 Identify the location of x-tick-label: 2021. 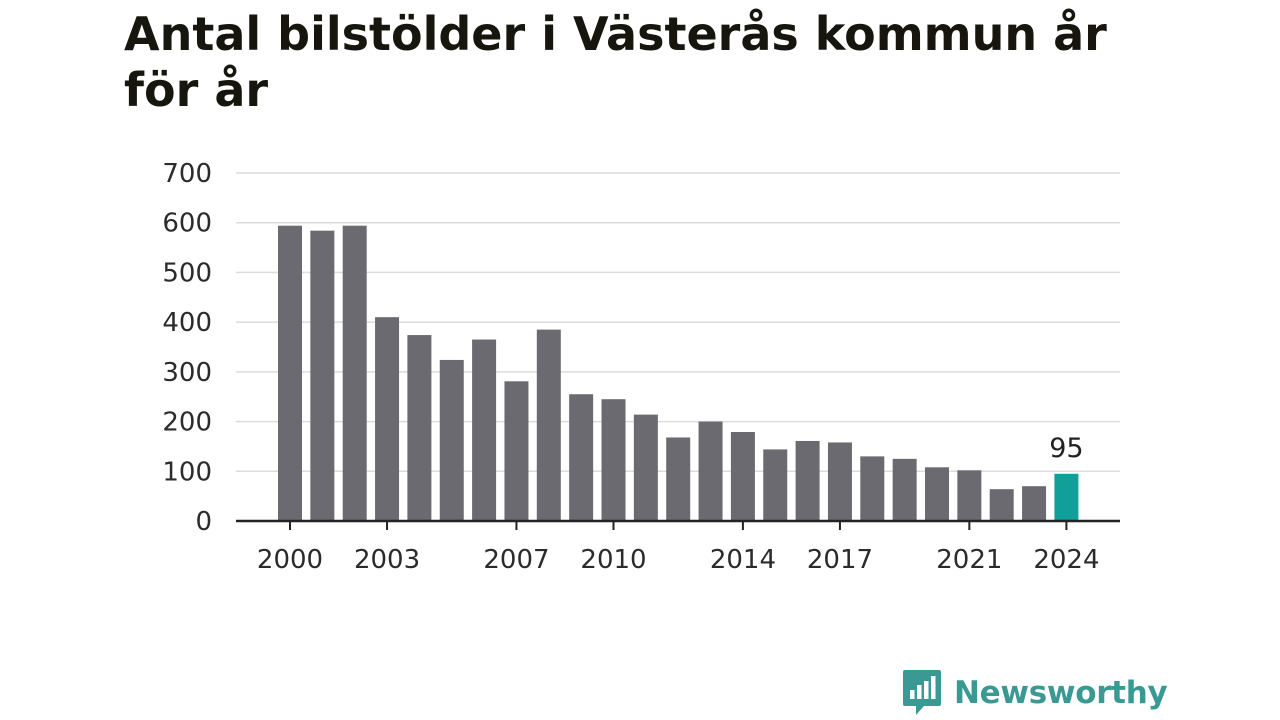
(969, 560).